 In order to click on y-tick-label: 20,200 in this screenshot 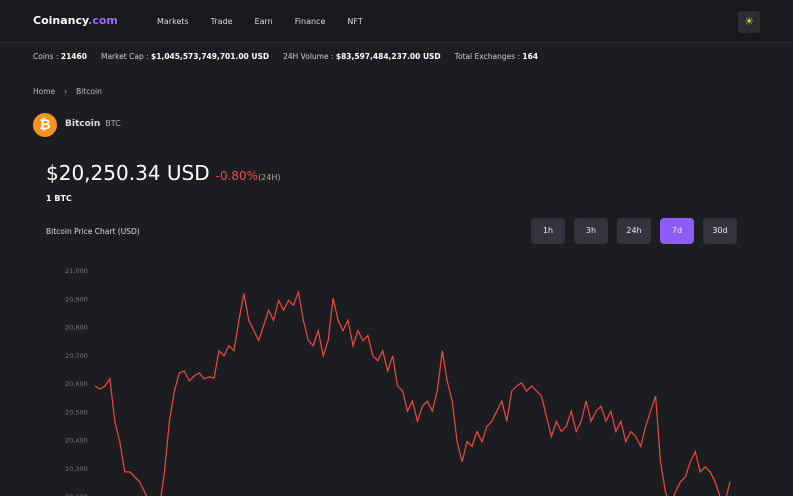, I will do `click(76, 494)`.